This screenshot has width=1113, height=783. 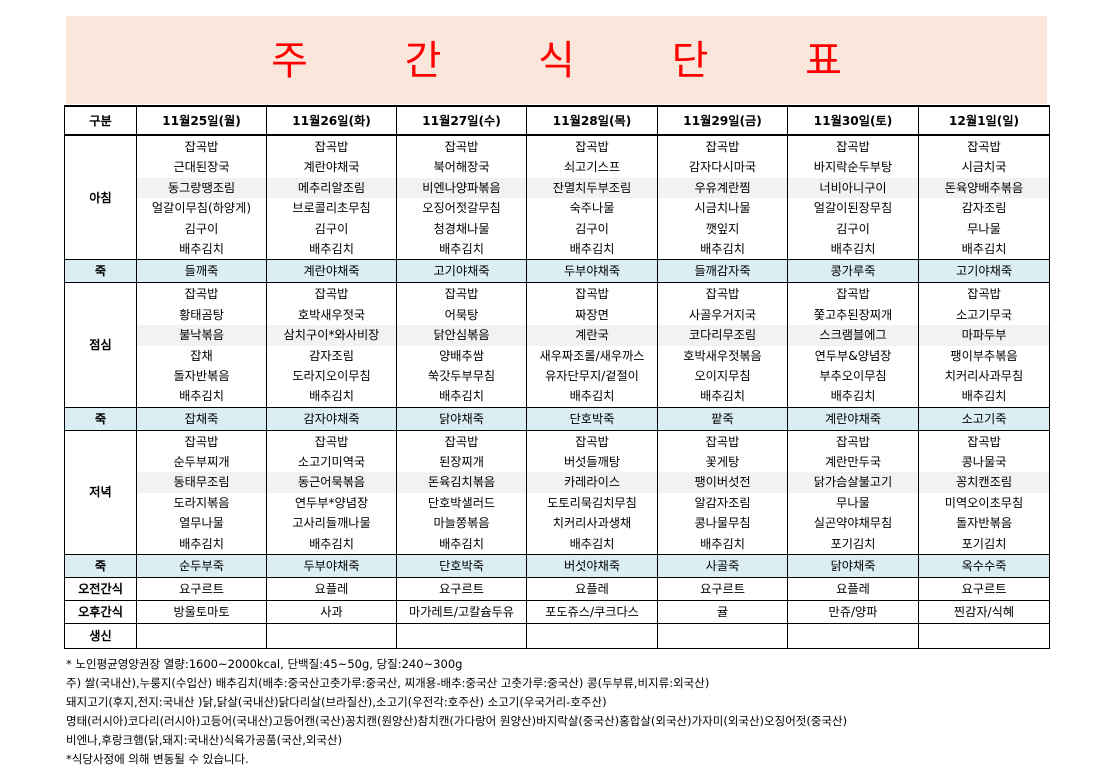 What do you see at coordinates (722, 418) in the screenshot?
I see `porridge-item: 팥죽` at bounding box center [722, 418].